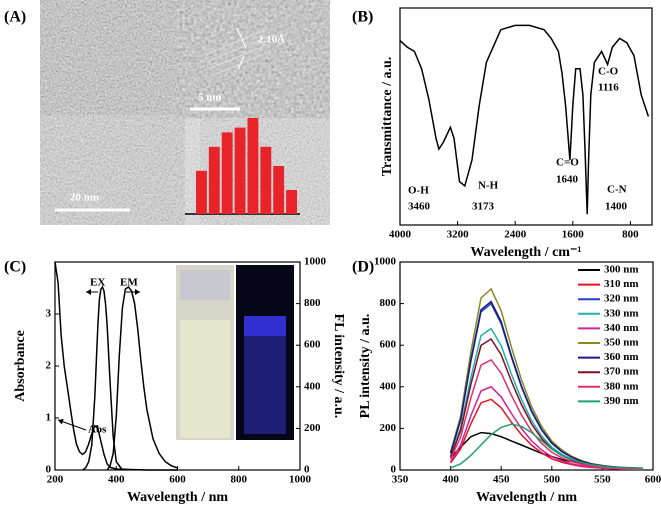 This screenshot has height=514, width=661. Describe the element at coordinates (552, 480) in the screenshot. I see `x-tick-label: 500` at that location.